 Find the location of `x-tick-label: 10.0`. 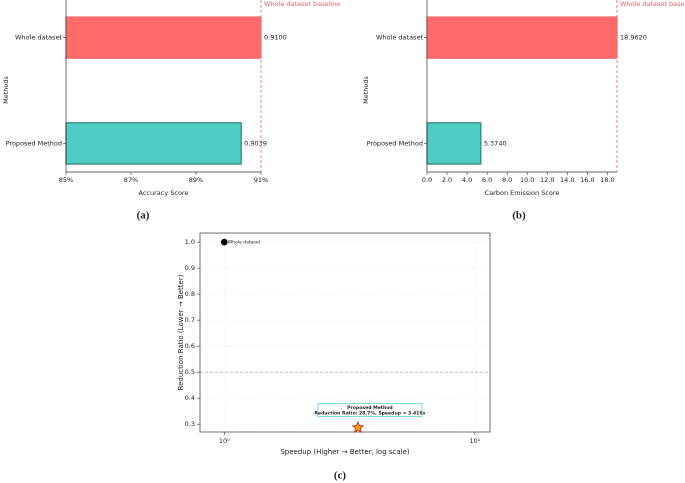

x-tick-label: 10.0 is located at coordinates (527, 180).